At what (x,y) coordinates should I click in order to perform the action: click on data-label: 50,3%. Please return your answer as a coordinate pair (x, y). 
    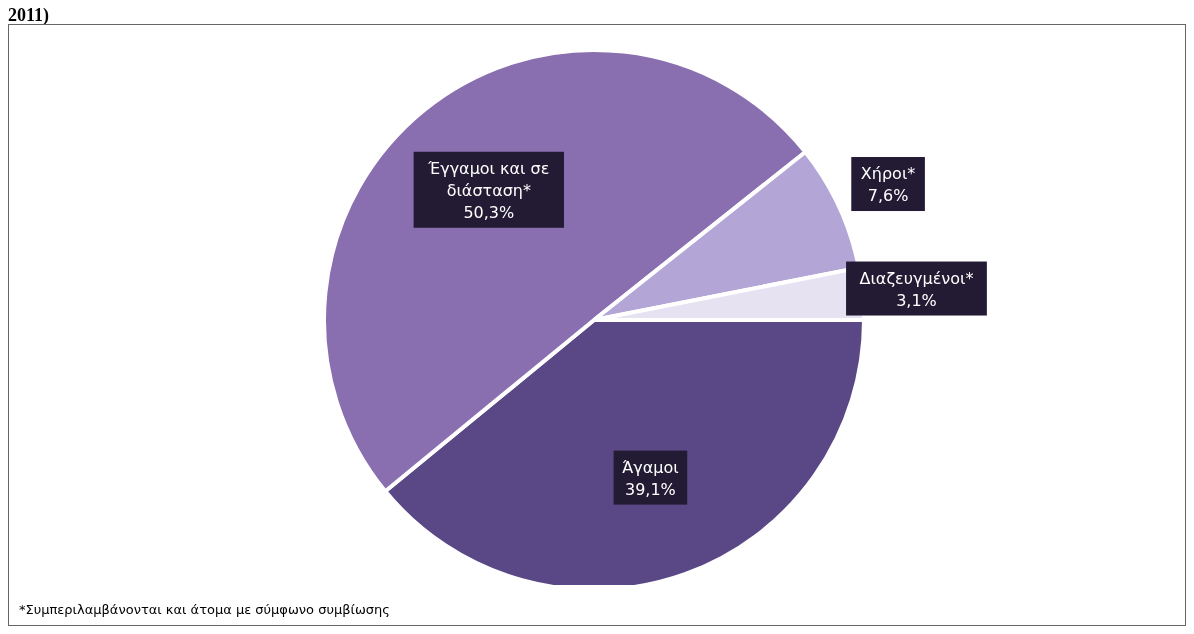
    Looking at the image, I should click on (489, 212).